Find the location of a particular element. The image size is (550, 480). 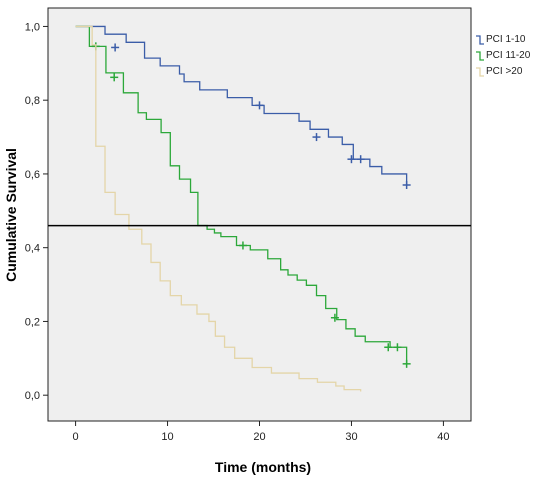

y-tick-label: 0,0 is located at coordinates (32, 396).